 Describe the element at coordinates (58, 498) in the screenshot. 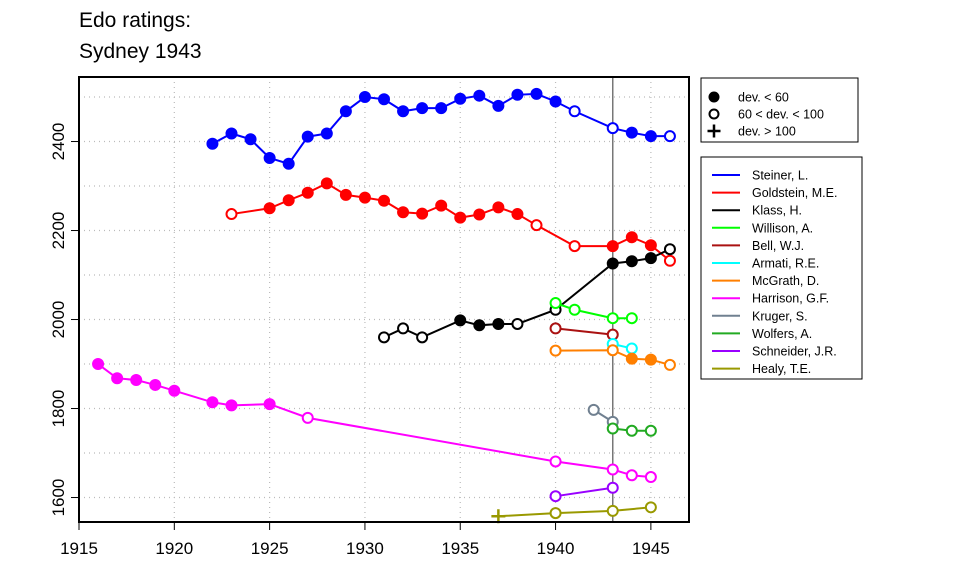

I see `y-tick-label: 1600` at that location.